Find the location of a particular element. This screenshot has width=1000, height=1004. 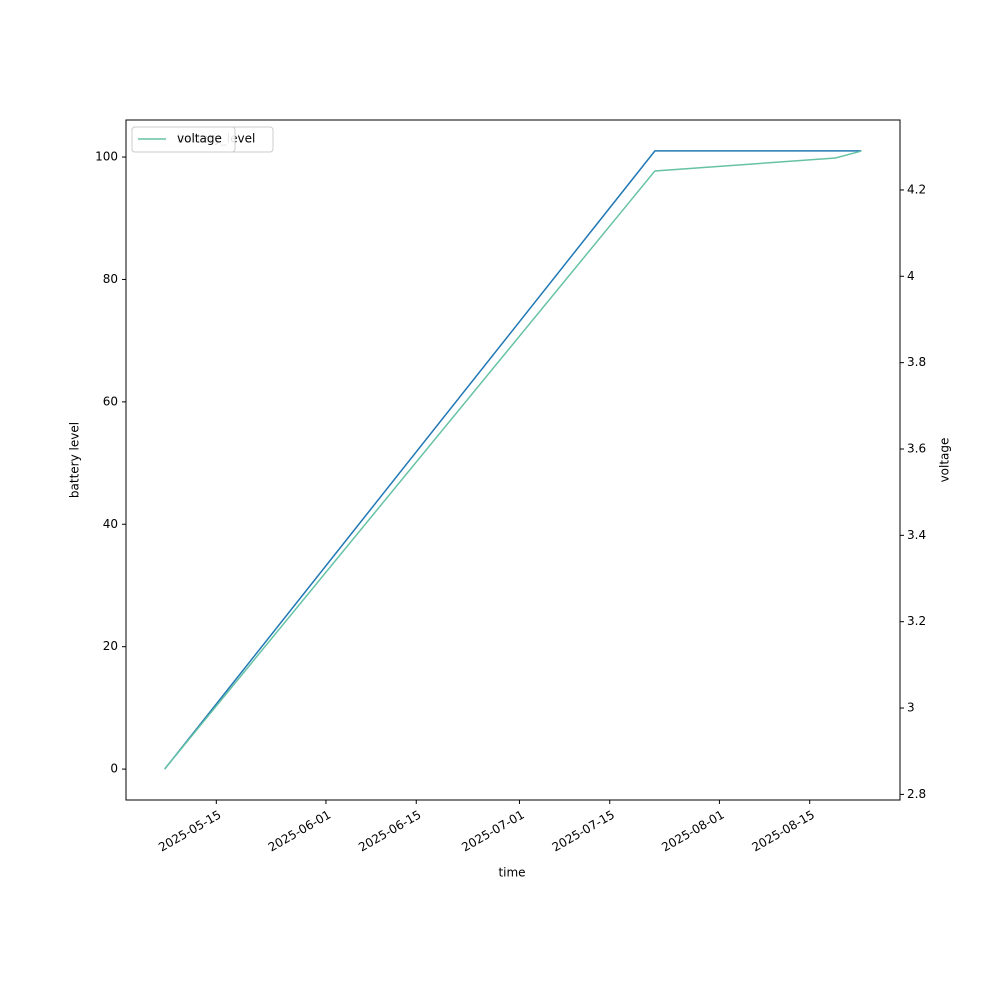

y2-tick-label: 4 is located at coordinates (911, 276).